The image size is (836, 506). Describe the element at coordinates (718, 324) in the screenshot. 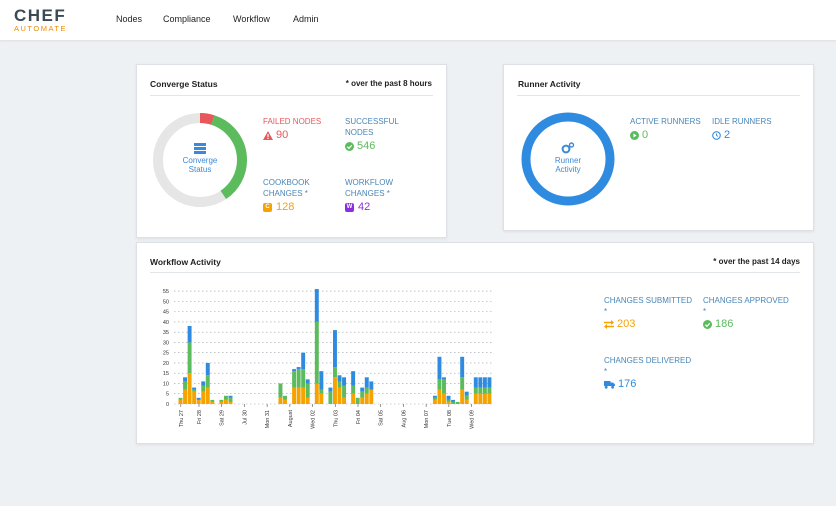

I see `changes-approved-value: 186` at that location.